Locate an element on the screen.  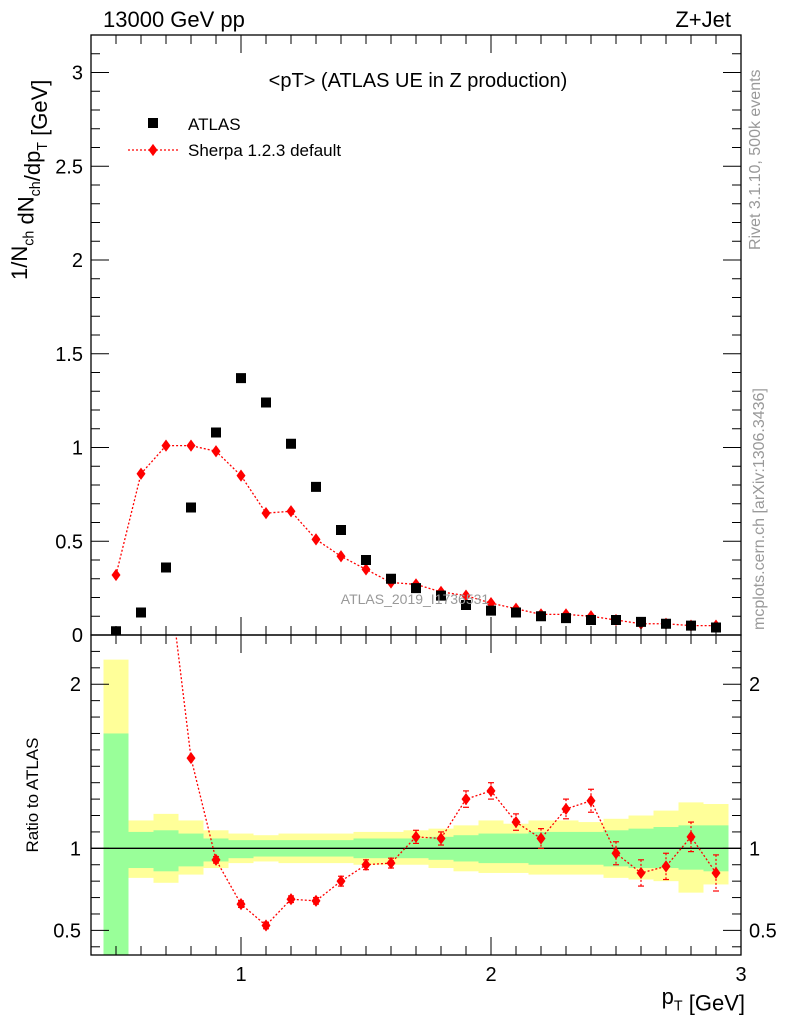
x-axis-label-text: pT [GeV] is located at coordinates (703, 1000).